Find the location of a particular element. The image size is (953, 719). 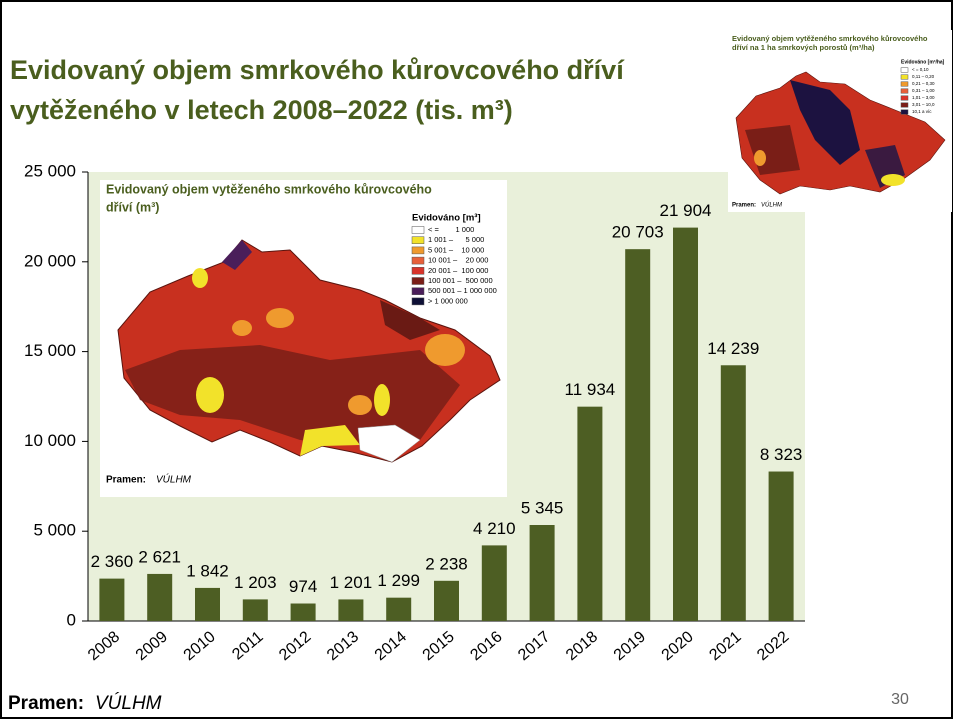

y-tick-label: 10 000 is located at coordinates (50, 440).